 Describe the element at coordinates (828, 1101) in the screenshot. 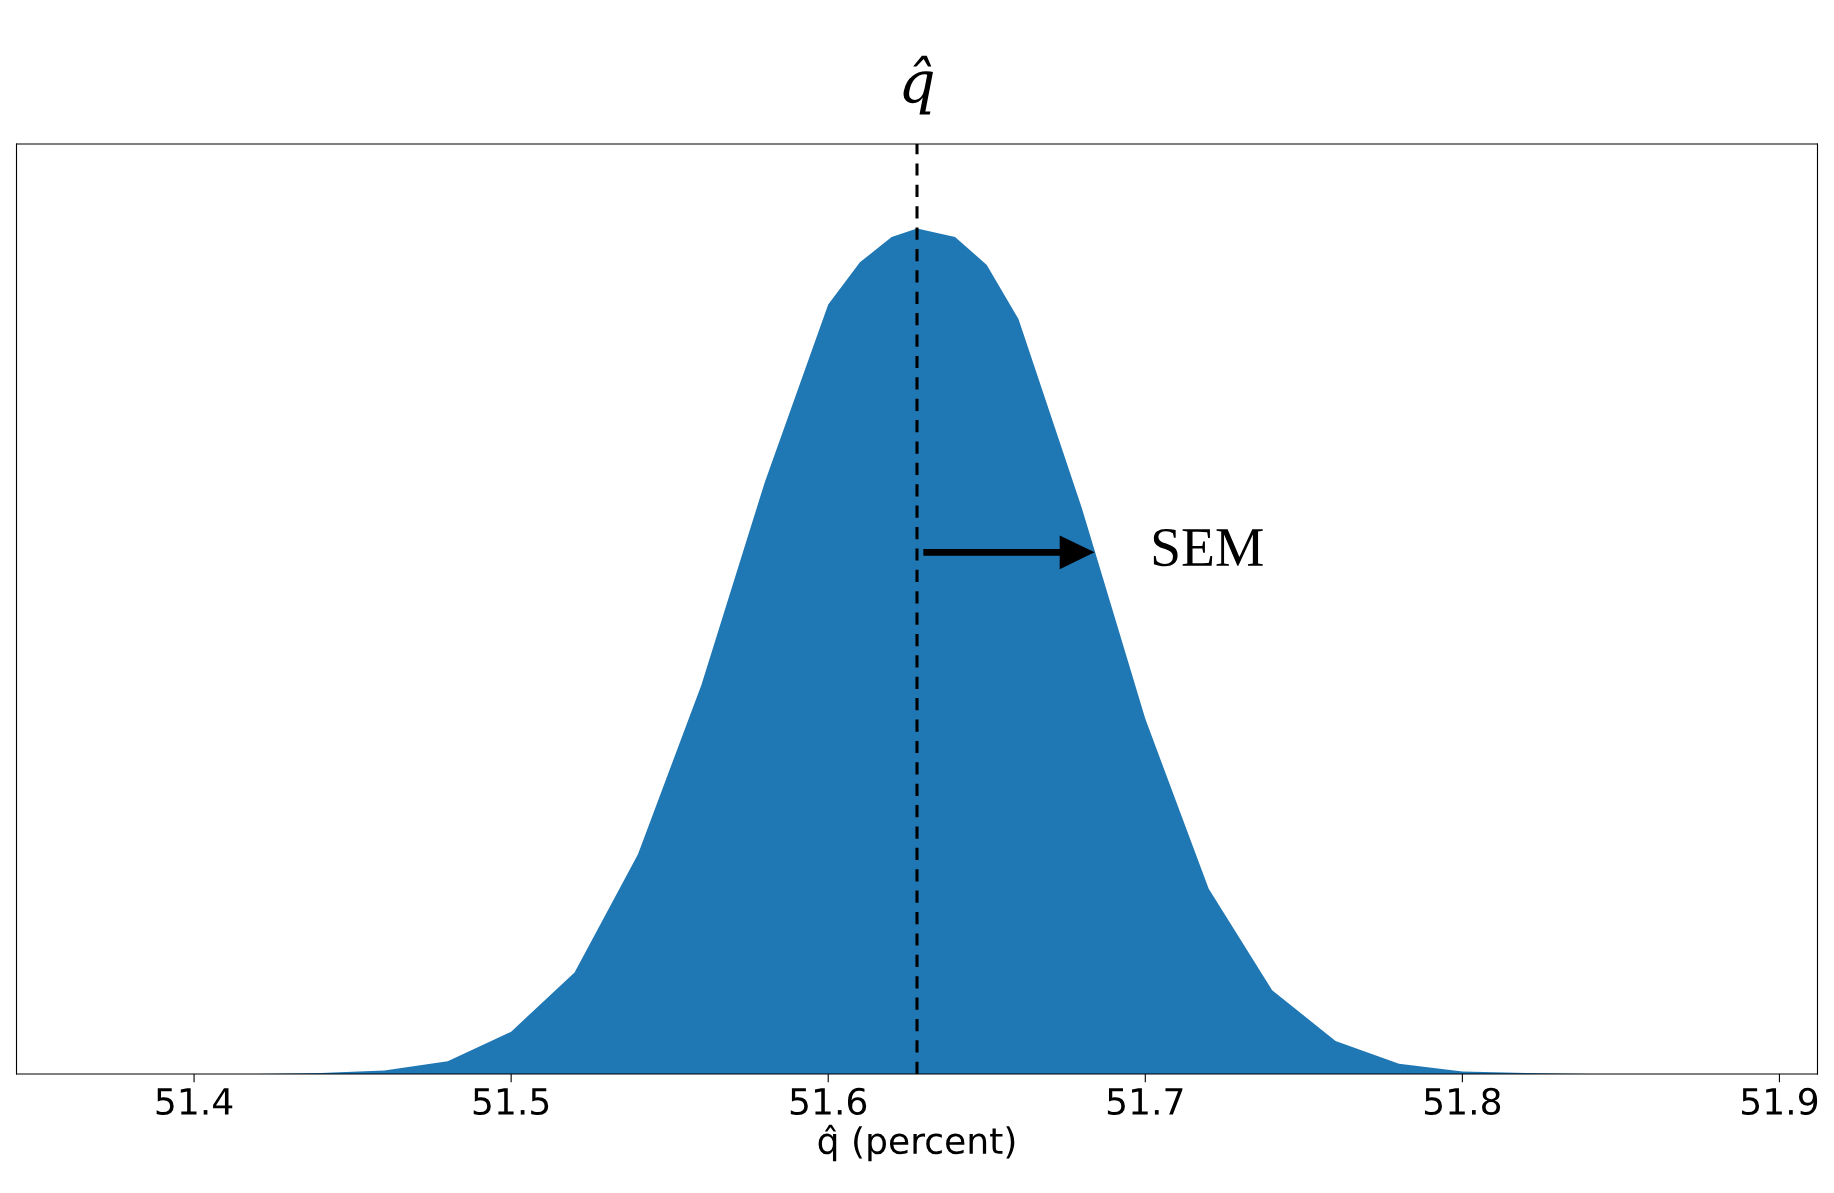

I see `x-tick-label: 51.6` at that location.